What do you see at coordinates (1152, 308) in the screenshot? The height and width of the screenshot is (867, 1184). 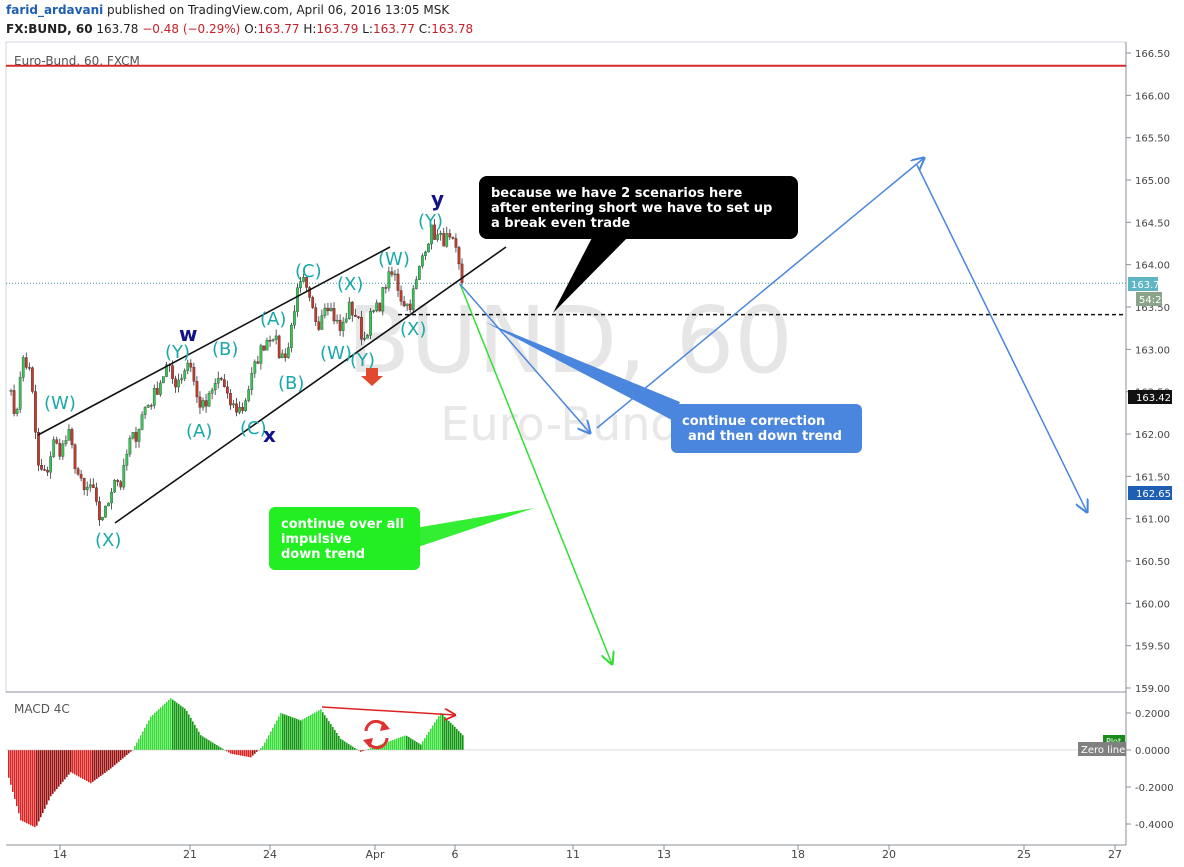 I see `price-tick-label: 163.50` at bounding box center [1152, 308].